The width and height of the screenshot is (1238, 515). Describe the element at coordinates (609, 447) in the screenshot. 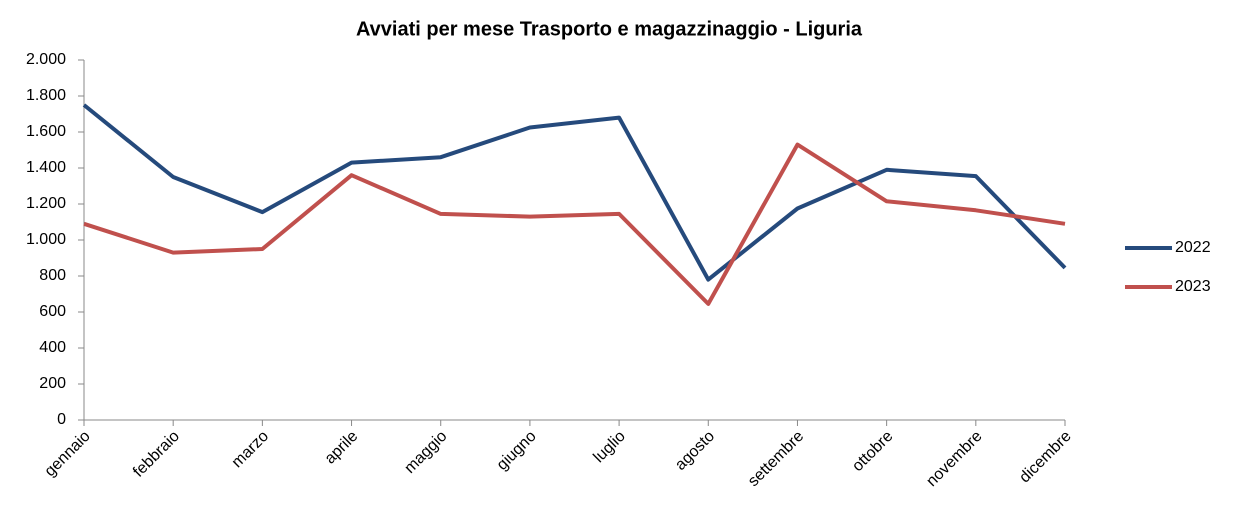

I see `x-tick-label: luglio` at that location.